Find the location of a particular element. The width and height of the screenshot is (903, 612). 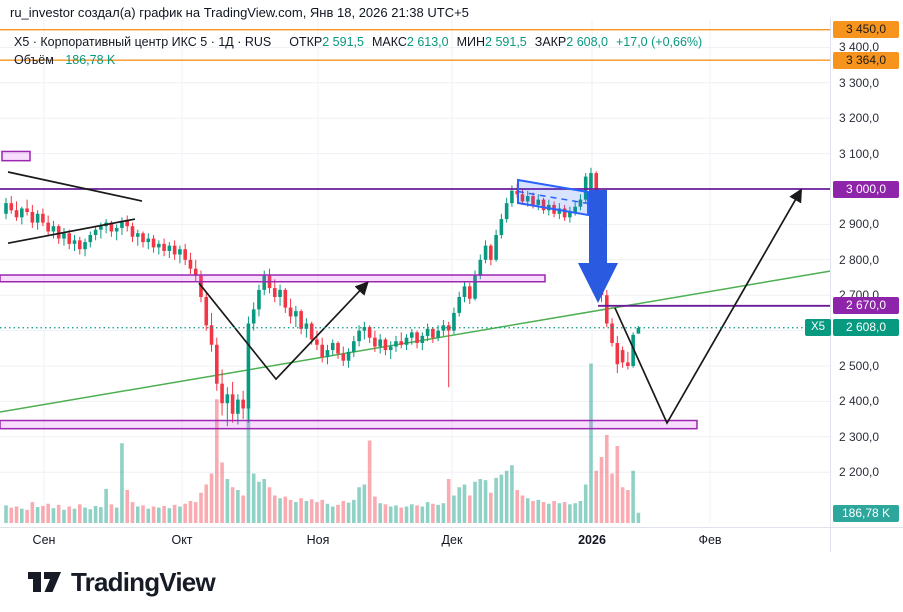

time-label: Ноя is located at coordinates (318, 540).